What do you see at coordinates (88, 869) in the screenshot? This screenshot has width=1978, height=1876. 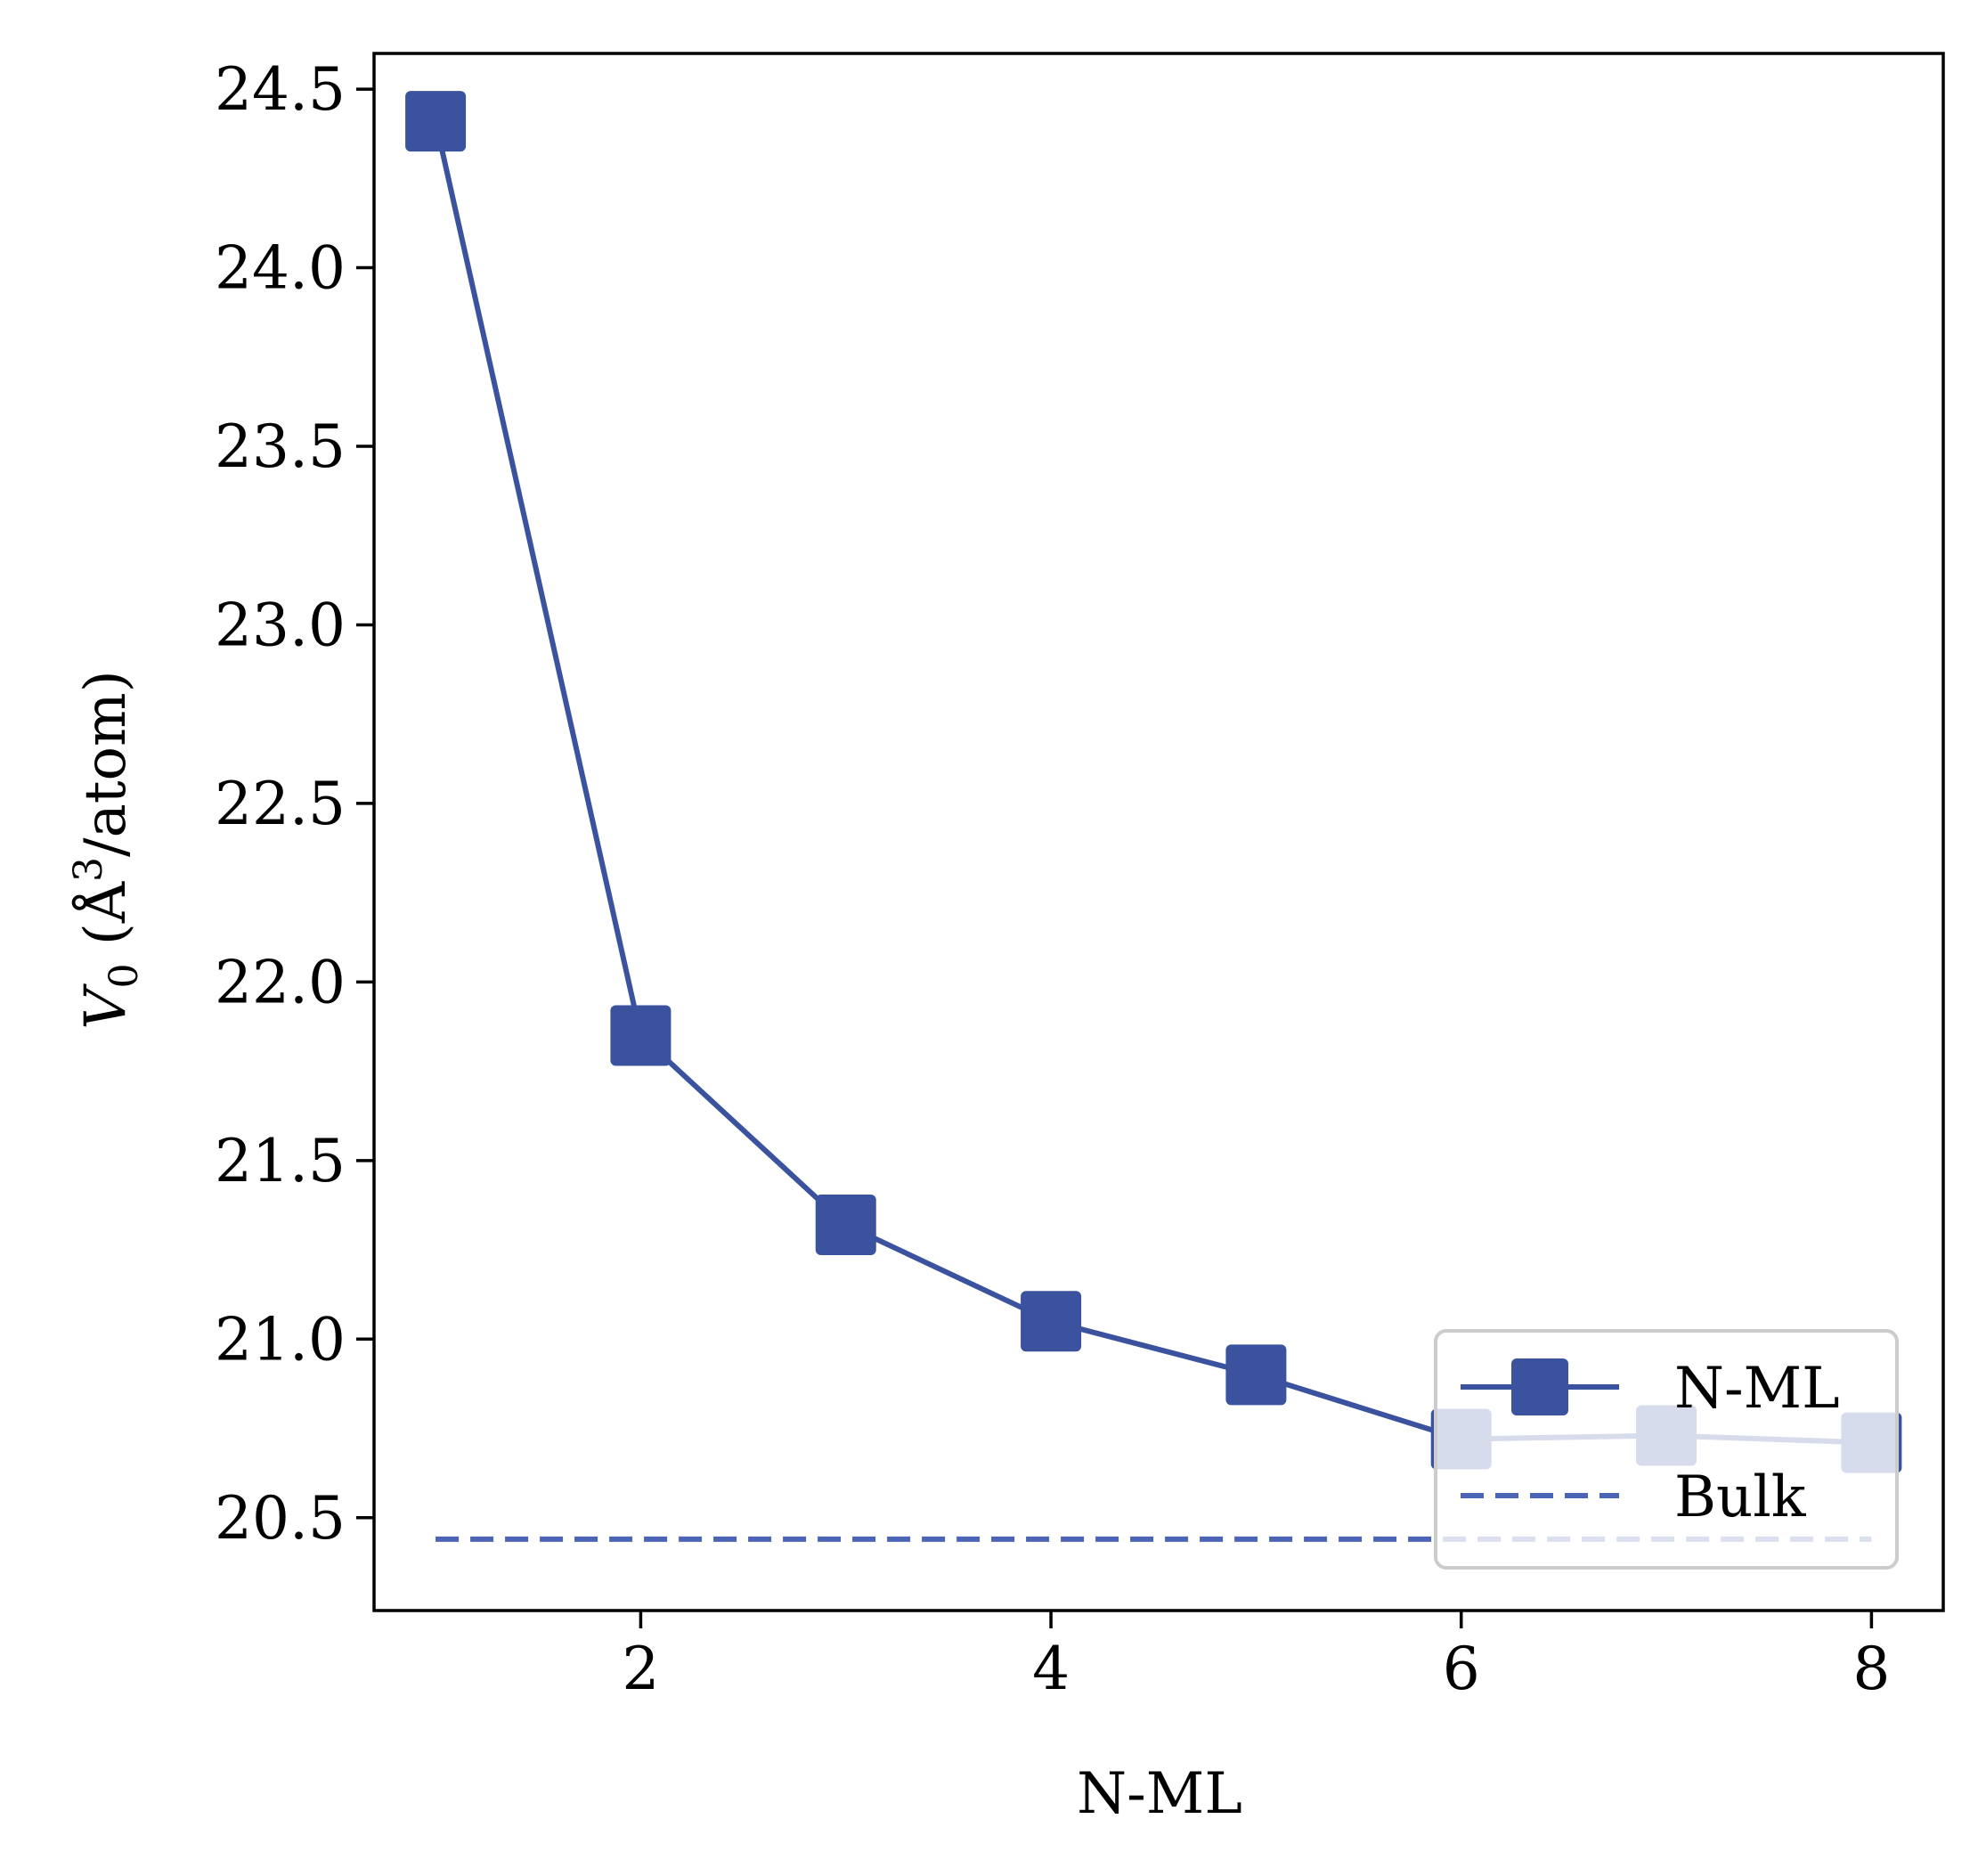 I see `y-label-unit-superscript: 3` at bounding box center [88, 869].